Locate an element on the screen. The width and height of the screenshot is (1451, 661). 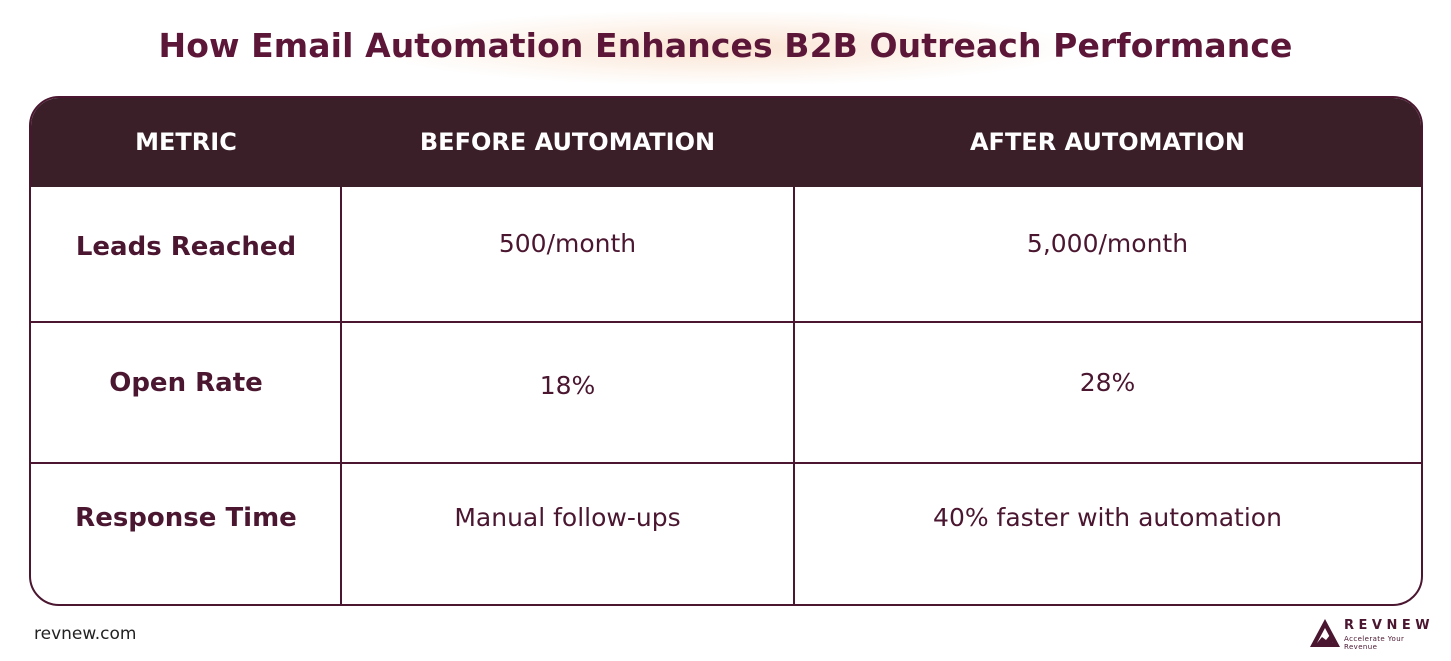
table-row-before: 500/month is located at coordinates (567, 243).